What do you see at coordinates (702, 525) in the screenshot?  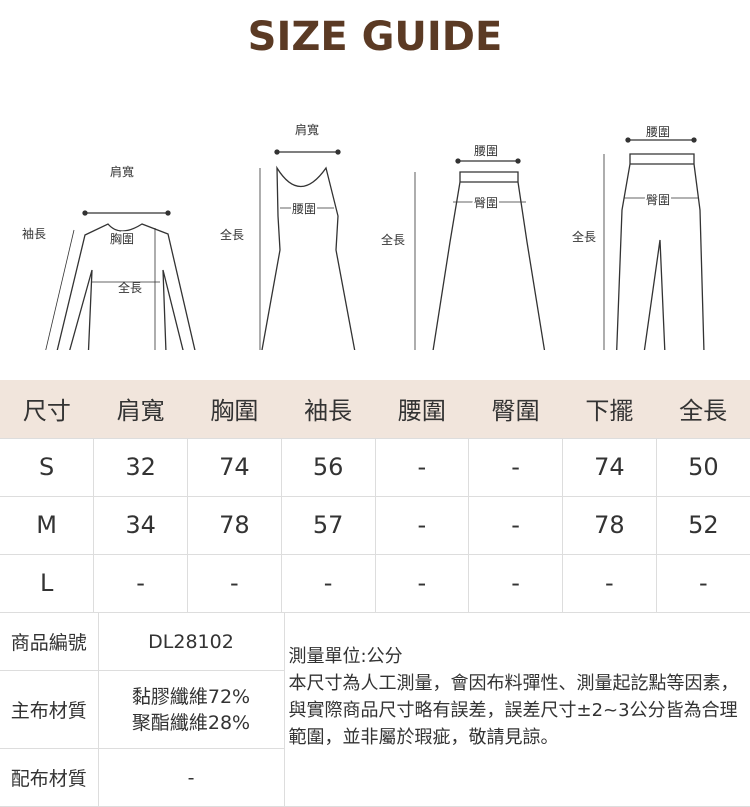 I see `measurement-cell: 52` at bounding box center [702, 525].